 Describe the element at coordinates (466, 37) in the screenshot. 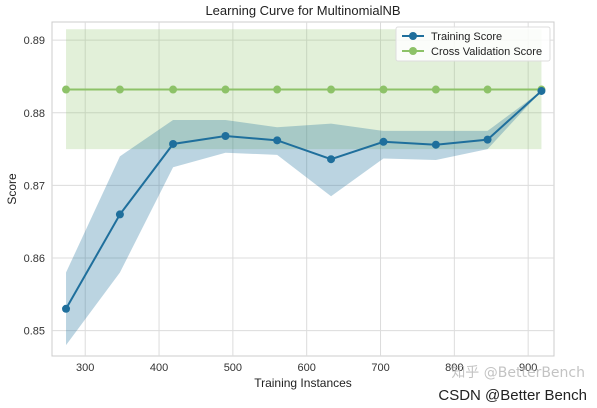

I see `legend-training-label: Training Score` at that location.